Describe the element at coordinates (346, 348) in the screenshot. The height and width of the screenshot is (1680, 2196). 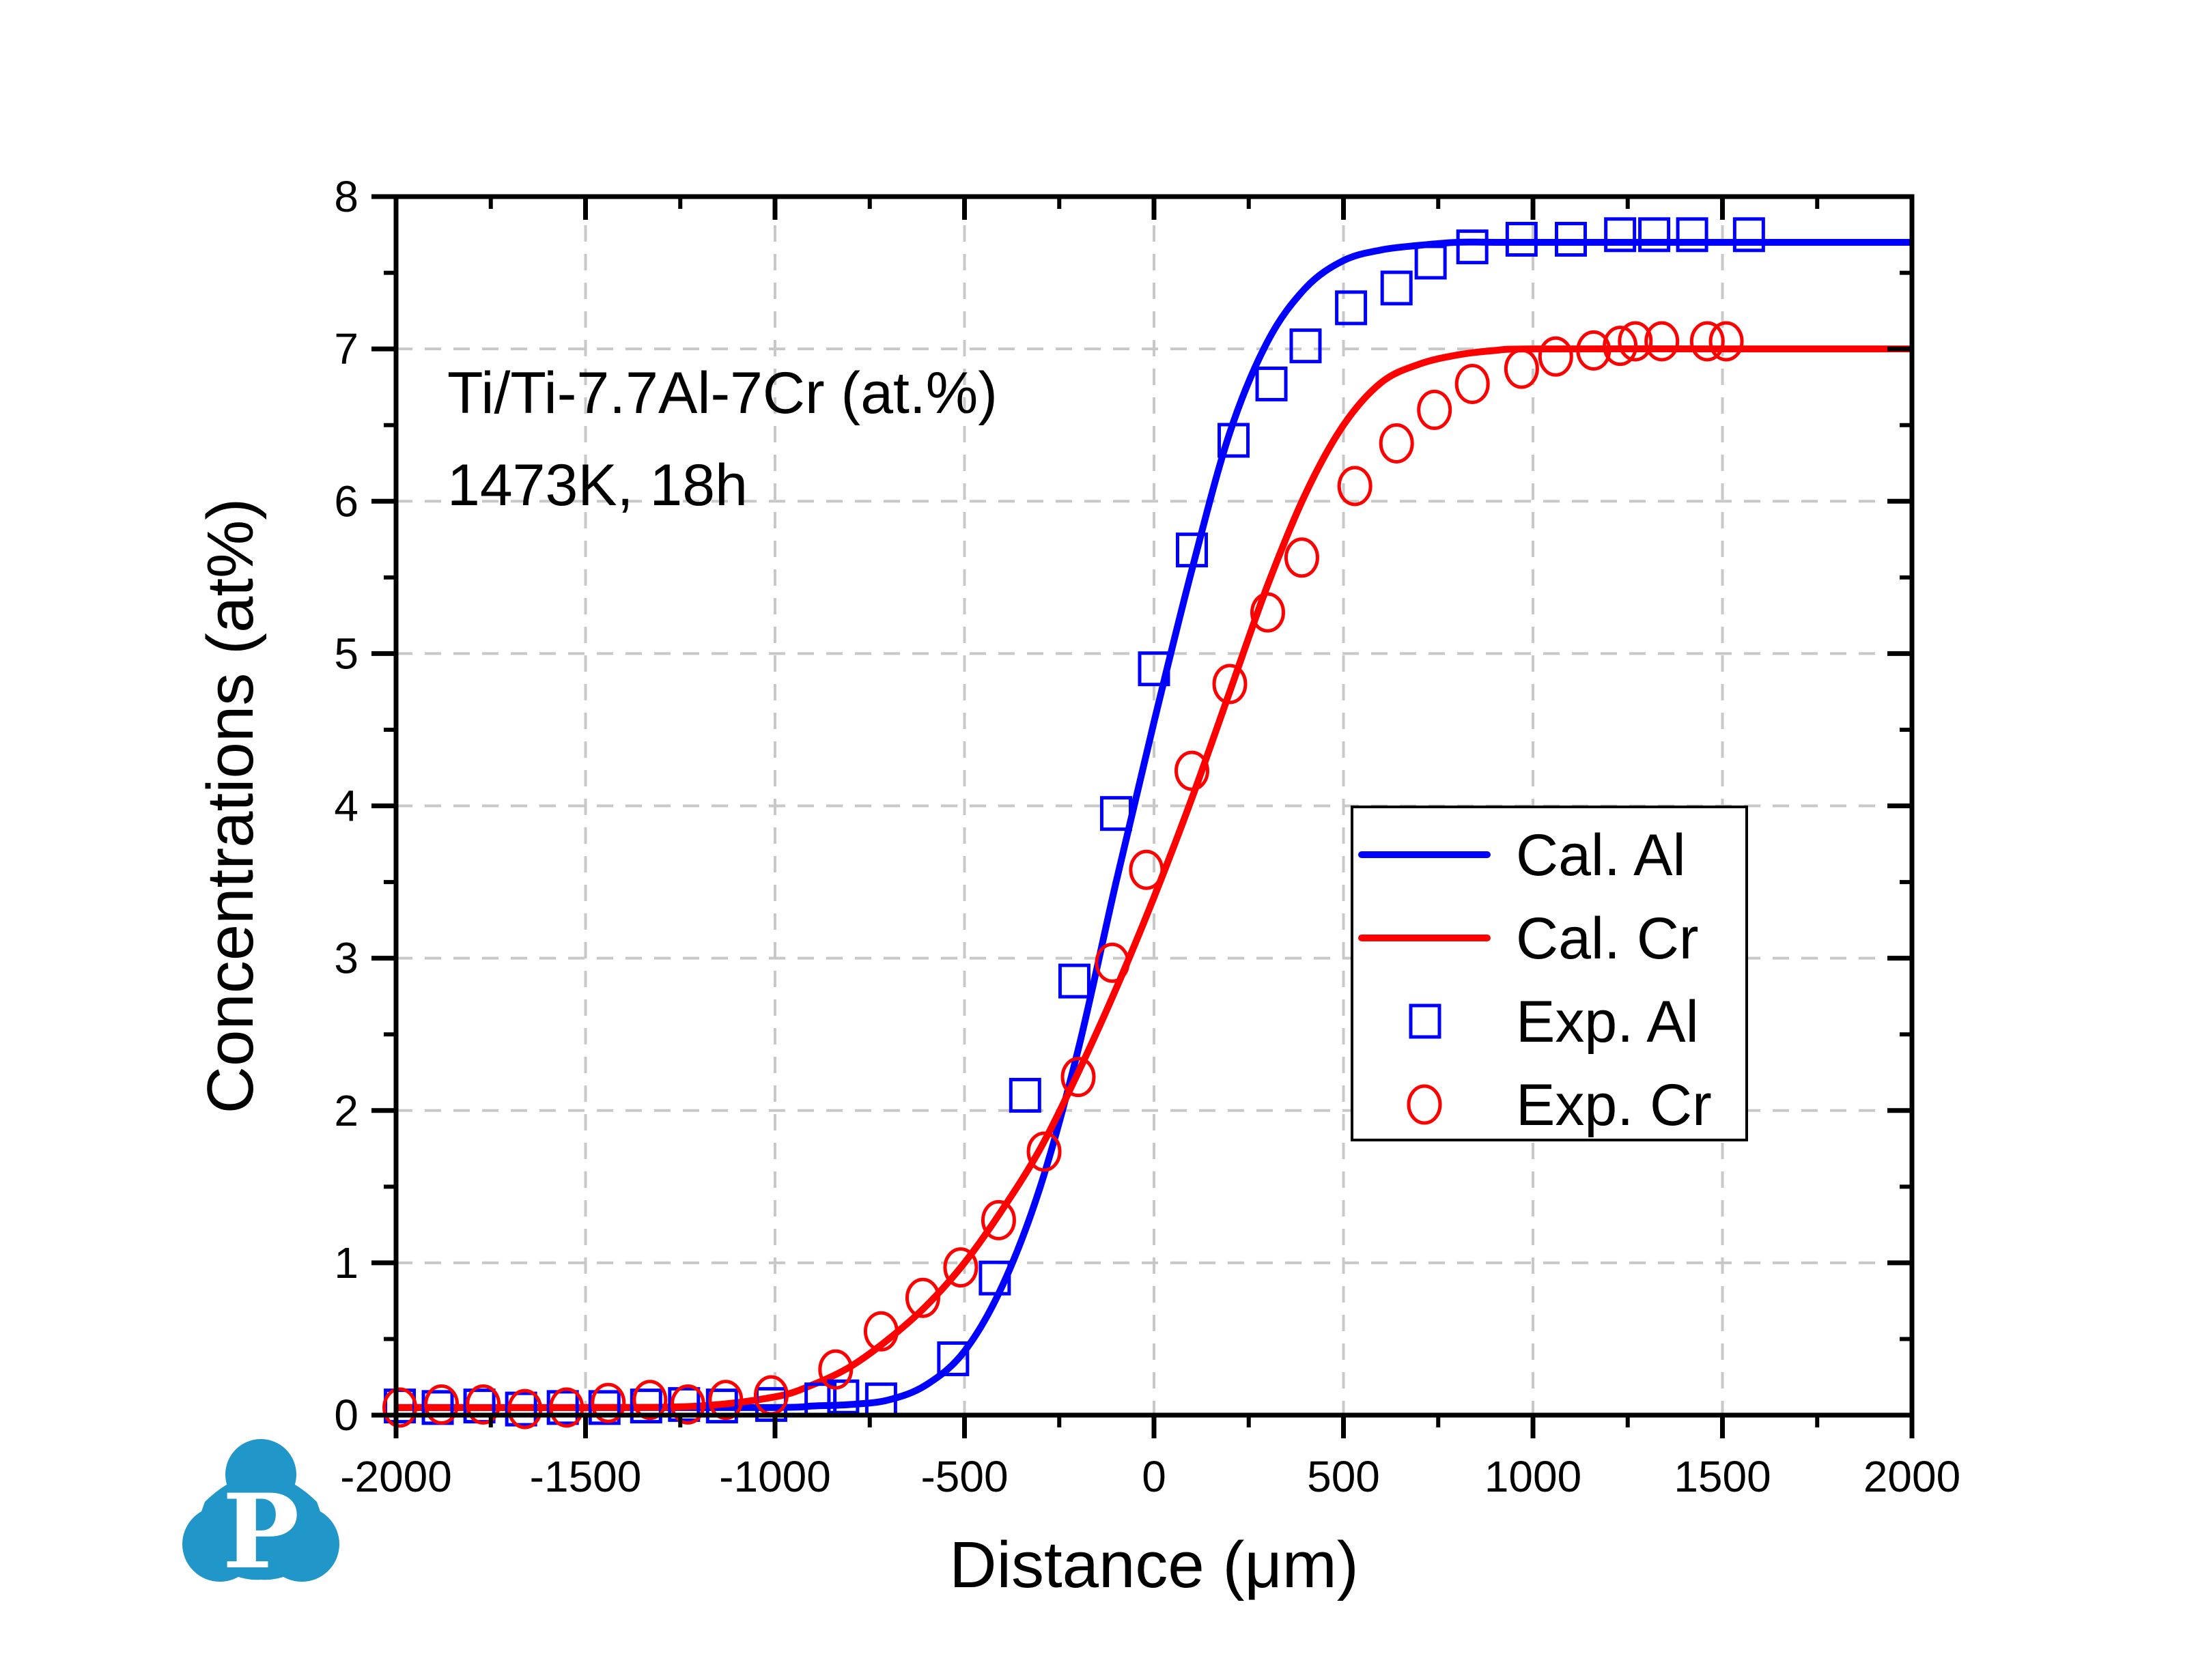
I see `y-tick-label: 7` at that location.